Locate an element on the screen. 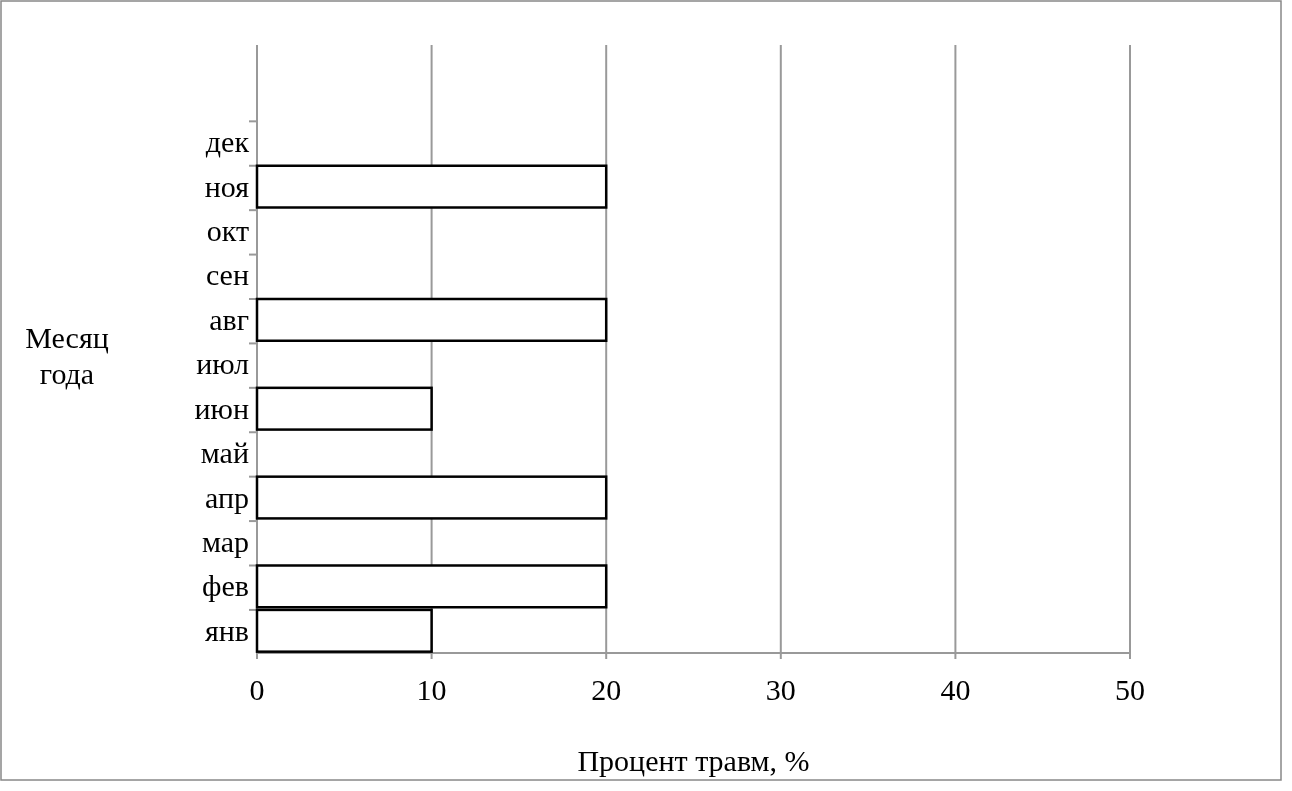 This screenshot has height=791, width=1292. x-tick-label: 10 is located at coordinates (431, 689).